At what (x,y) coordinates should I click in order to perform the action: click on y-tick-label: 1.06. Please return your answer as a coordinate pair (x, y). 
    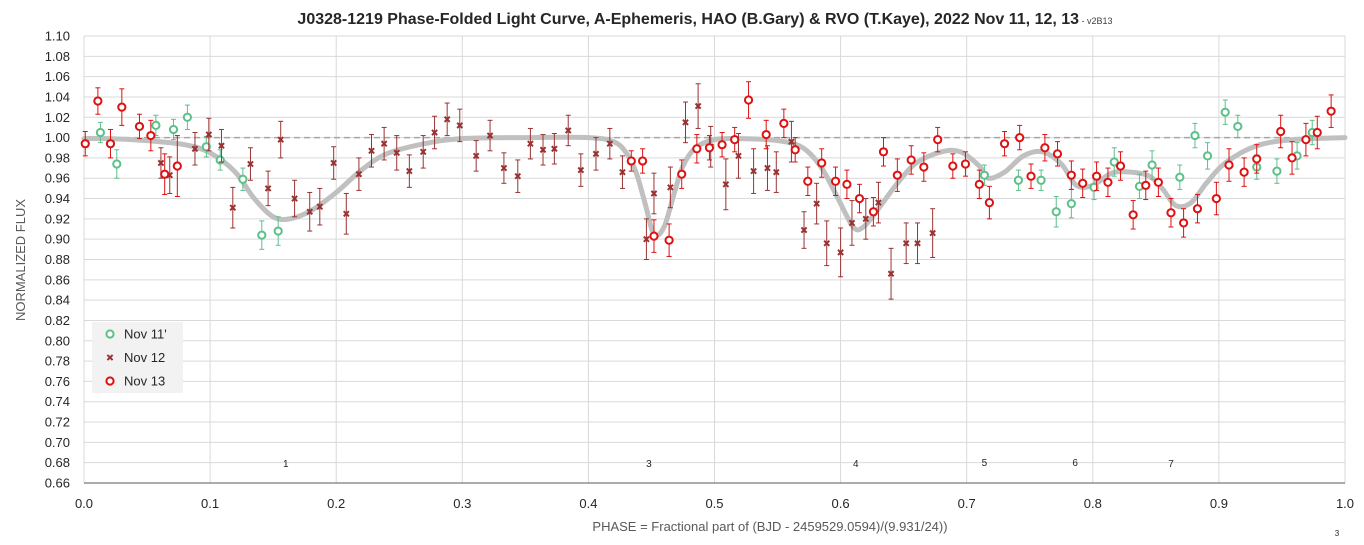
    Looking at the image, I should click on (57, 76).